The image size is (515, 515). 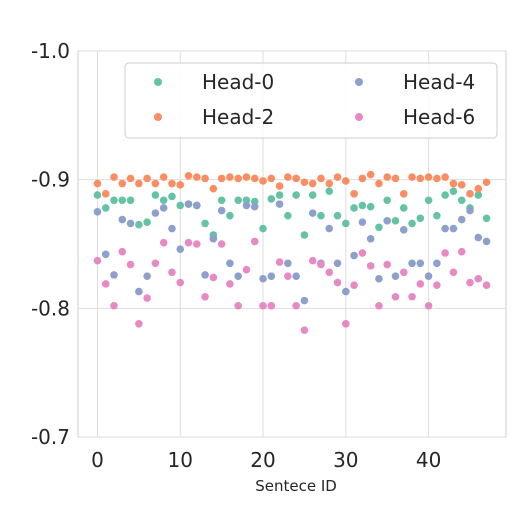 I want to click on legend-label: Head-4, so click(x=439, y=82).